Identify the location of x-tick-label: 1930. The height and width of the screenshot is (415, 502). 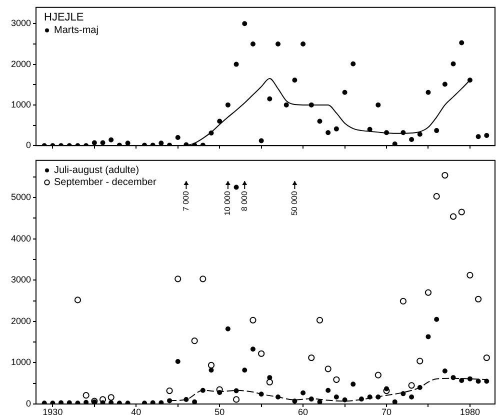
(52, 410).